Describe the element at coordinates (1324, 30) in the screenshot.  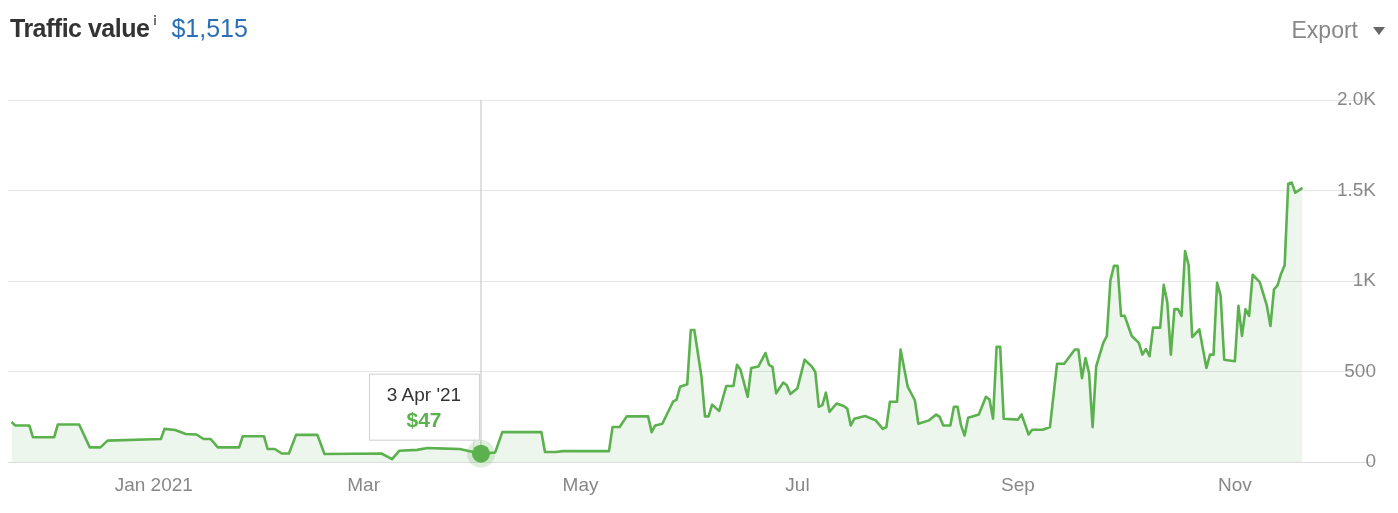
I see `text: Export` at that location.